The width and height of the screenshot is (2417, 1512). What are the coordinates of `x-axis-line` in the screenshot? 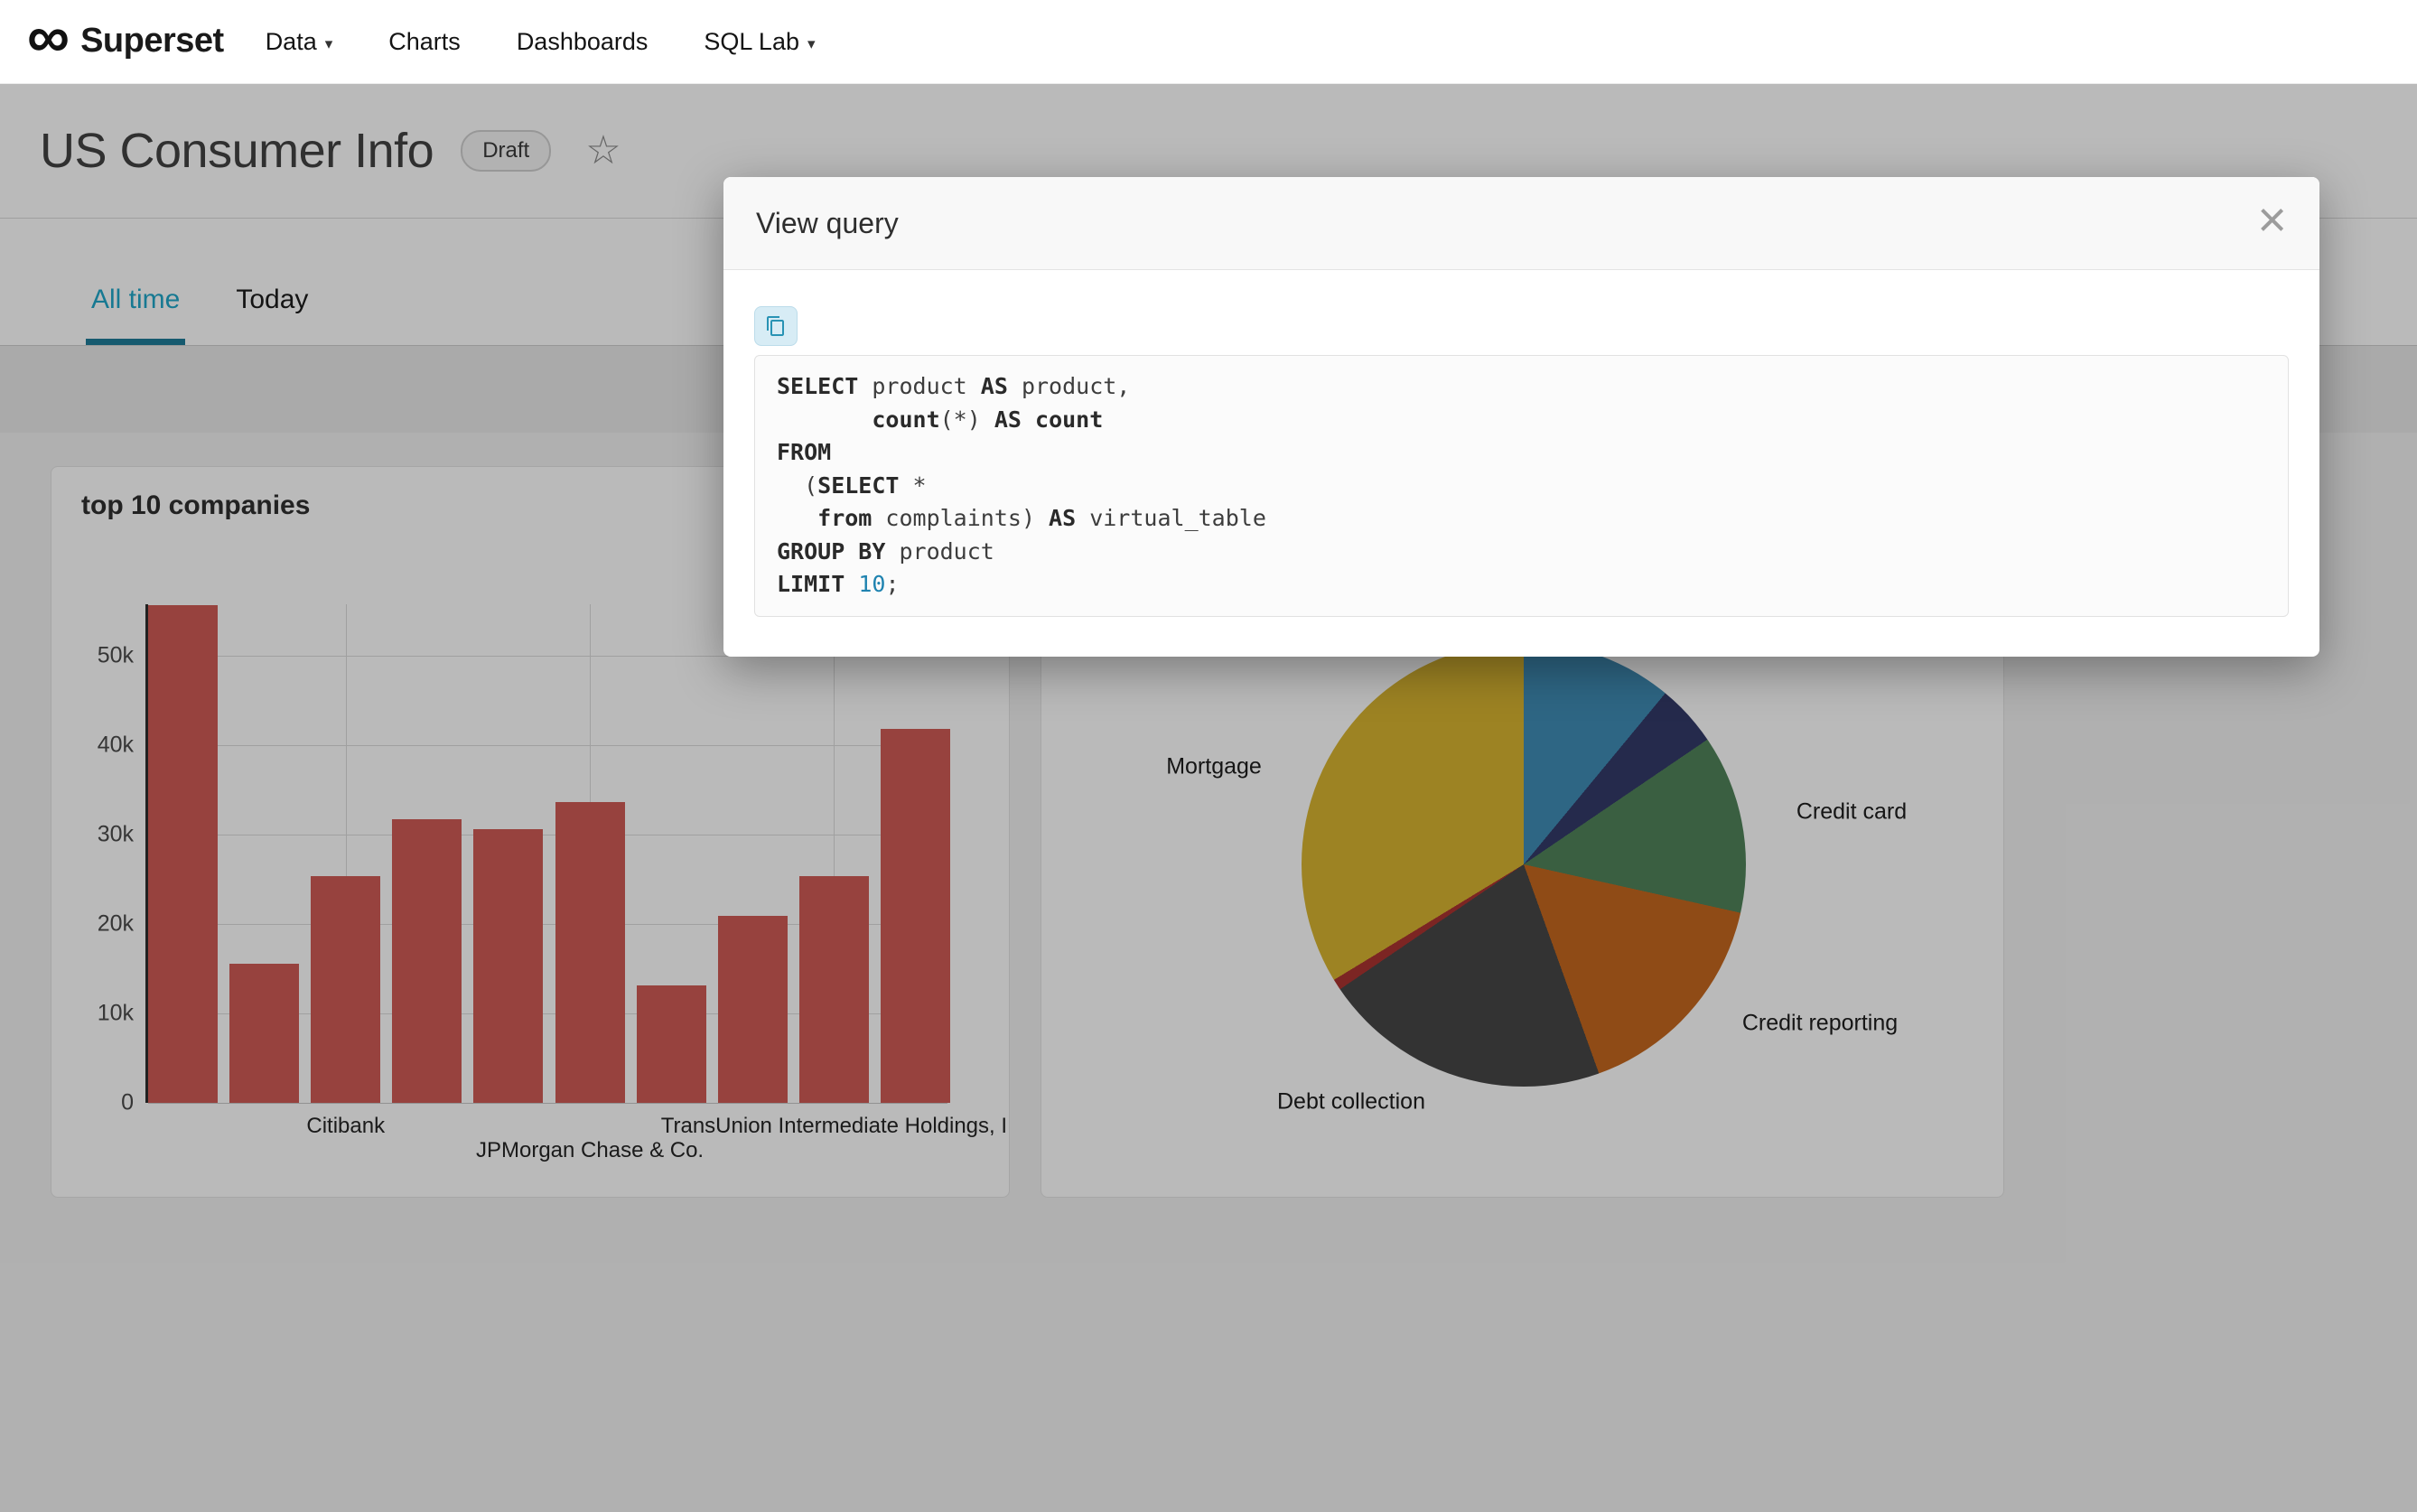 It's located at (548, 1103).